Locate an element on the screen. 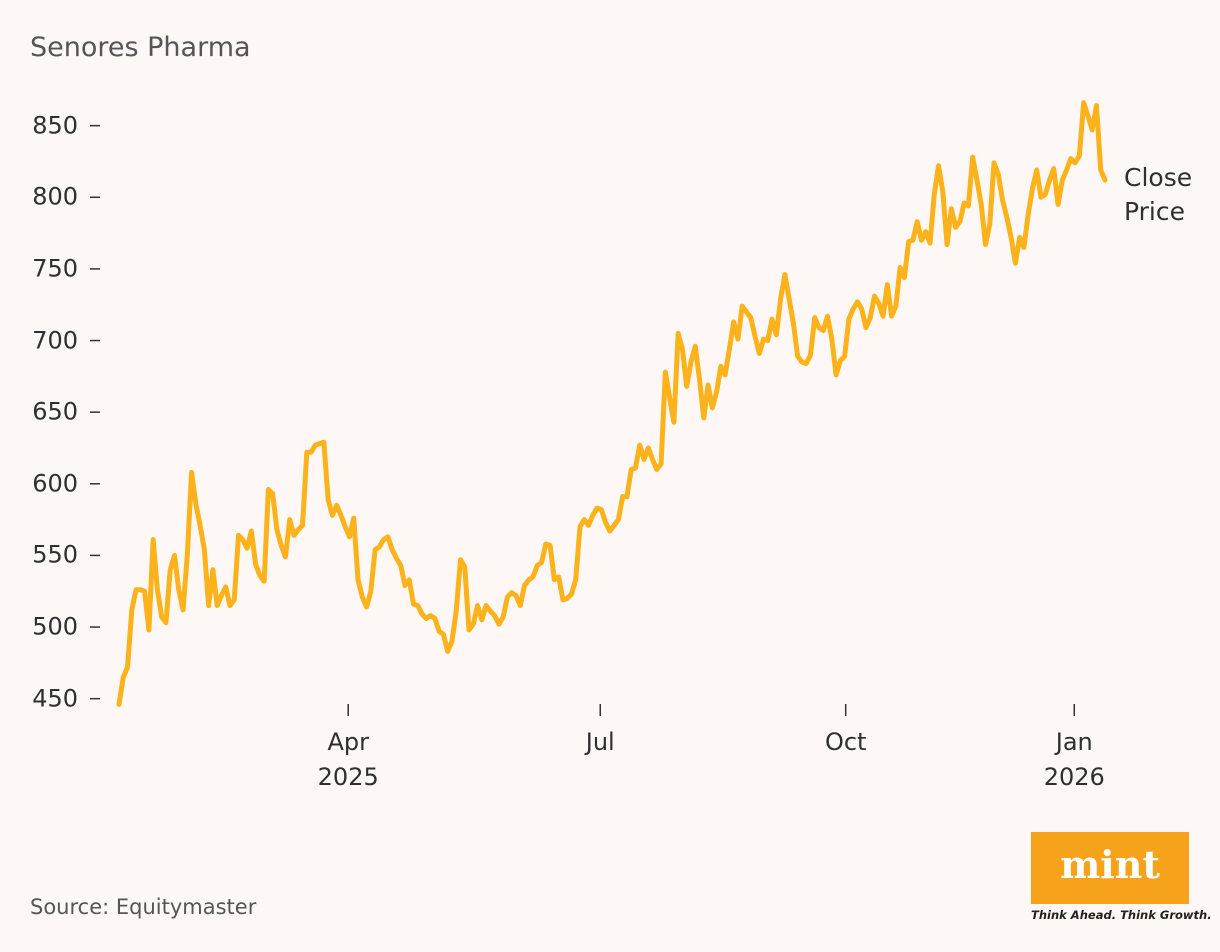  series-label: Close Price is located at coordinates (1158, 194).